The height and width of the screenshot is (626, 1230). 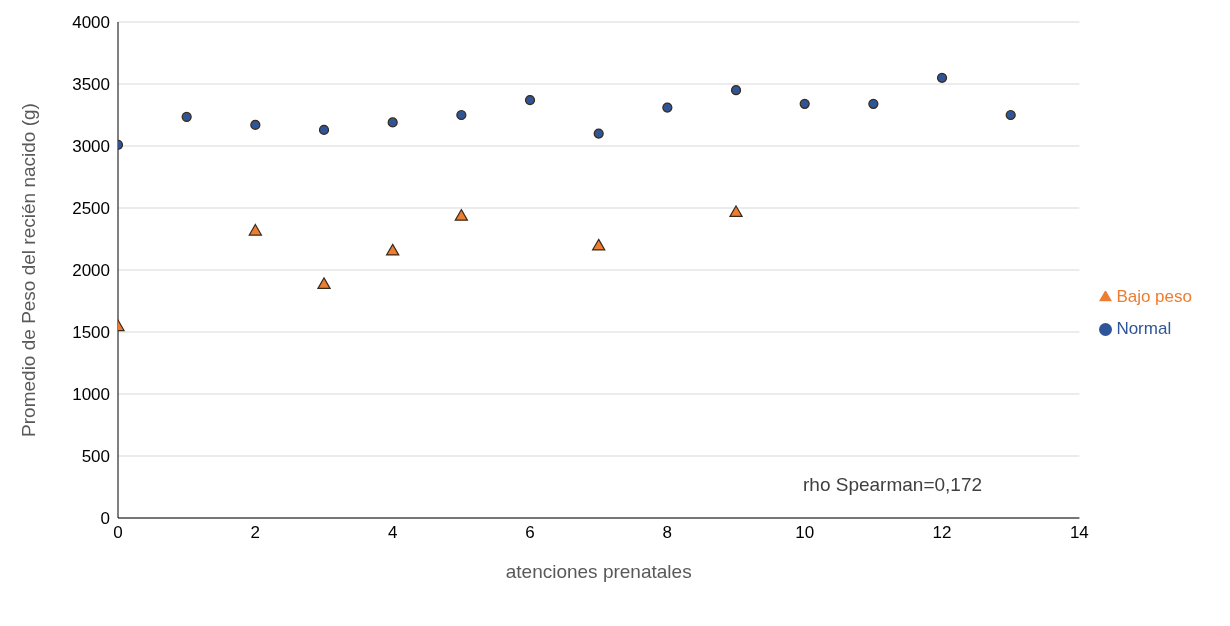 What do you see at coordinates (91, 147) in the screenshot?
I see `y-tick-label: 3000` at bounding box center [91, 147].